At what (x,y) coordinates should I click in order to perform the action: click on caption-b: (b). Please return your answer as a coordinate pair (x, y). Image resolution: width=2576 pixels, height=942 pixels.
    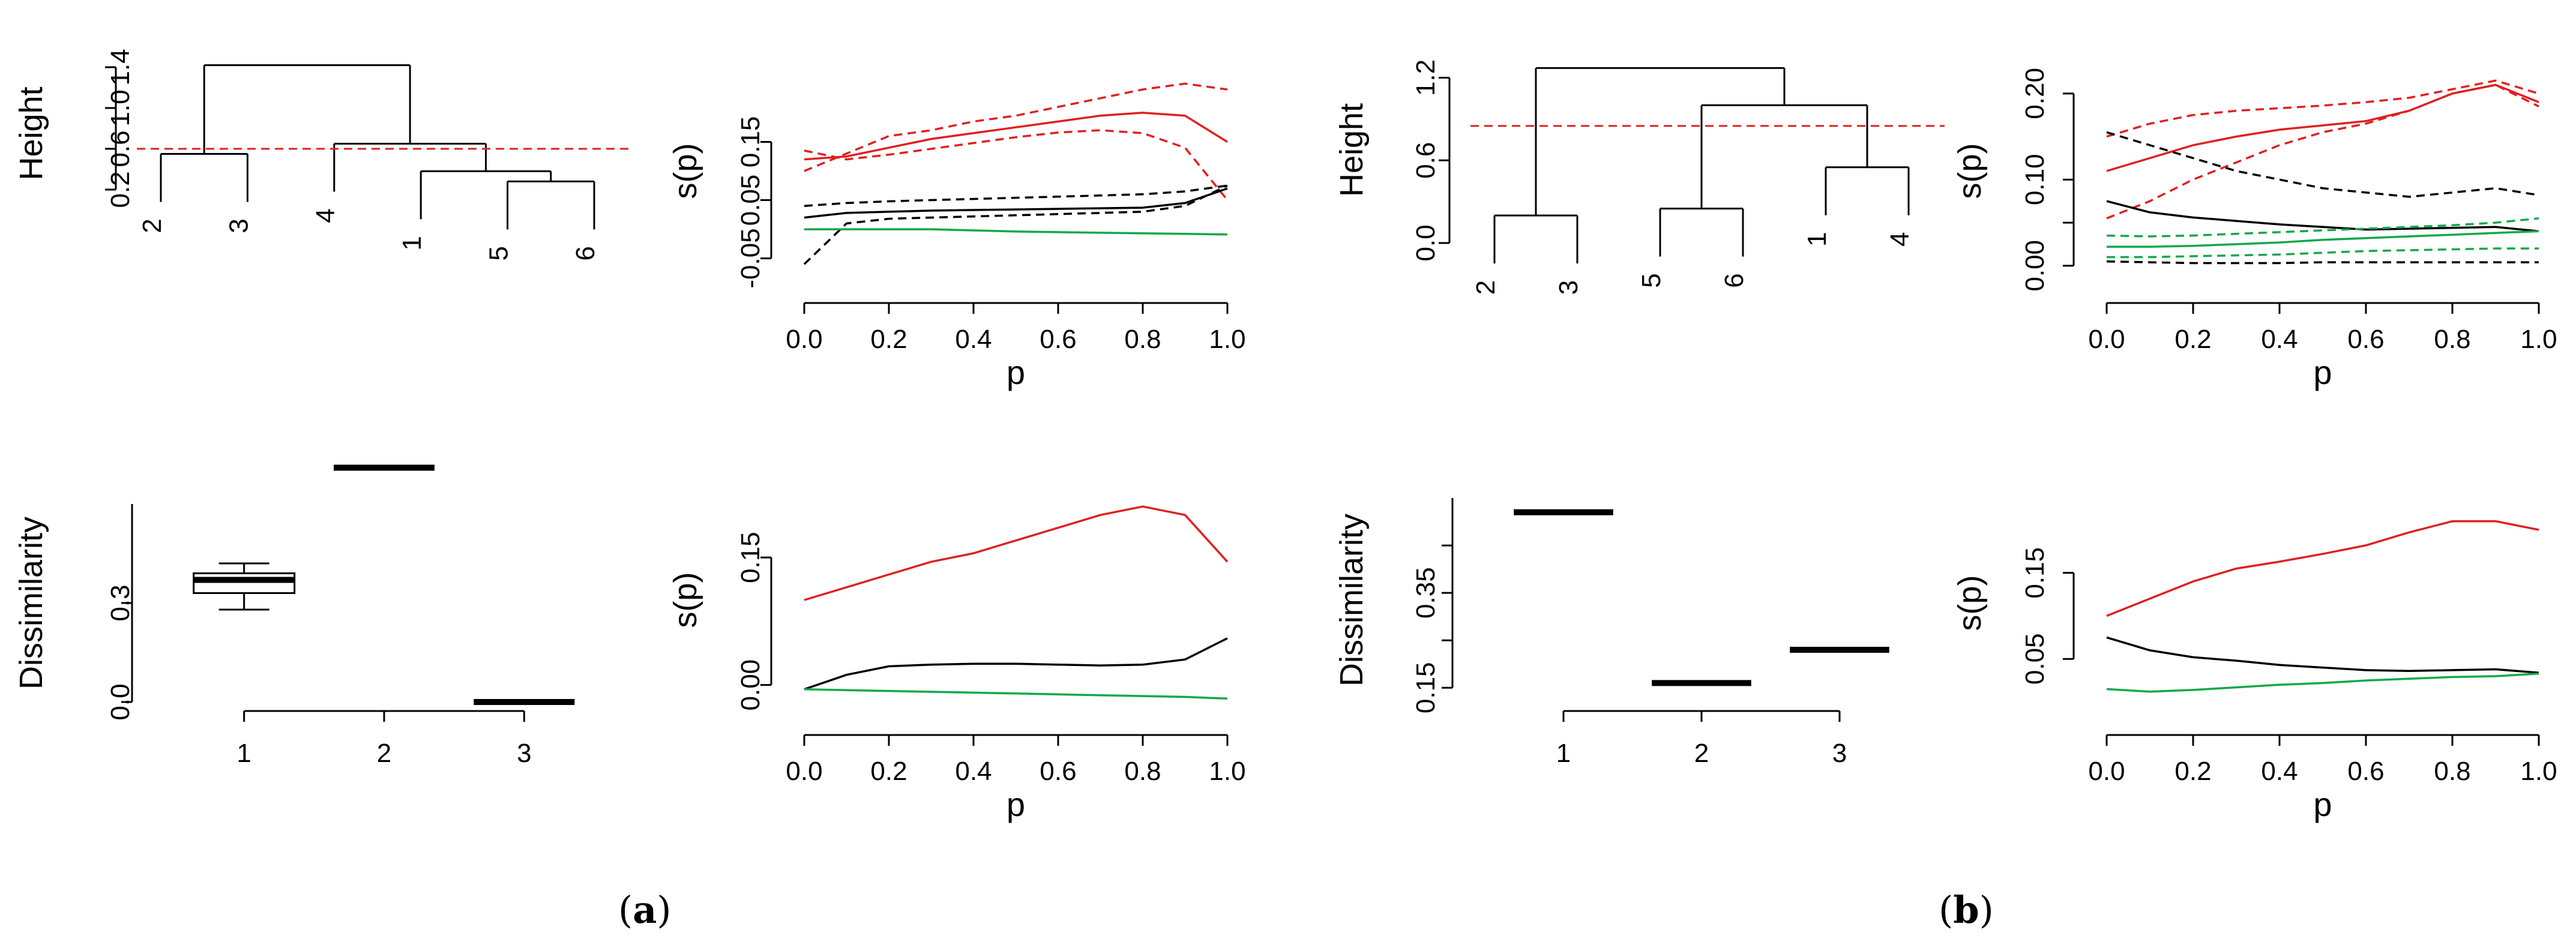
    Looking at the image, I should click on (1966, 910).